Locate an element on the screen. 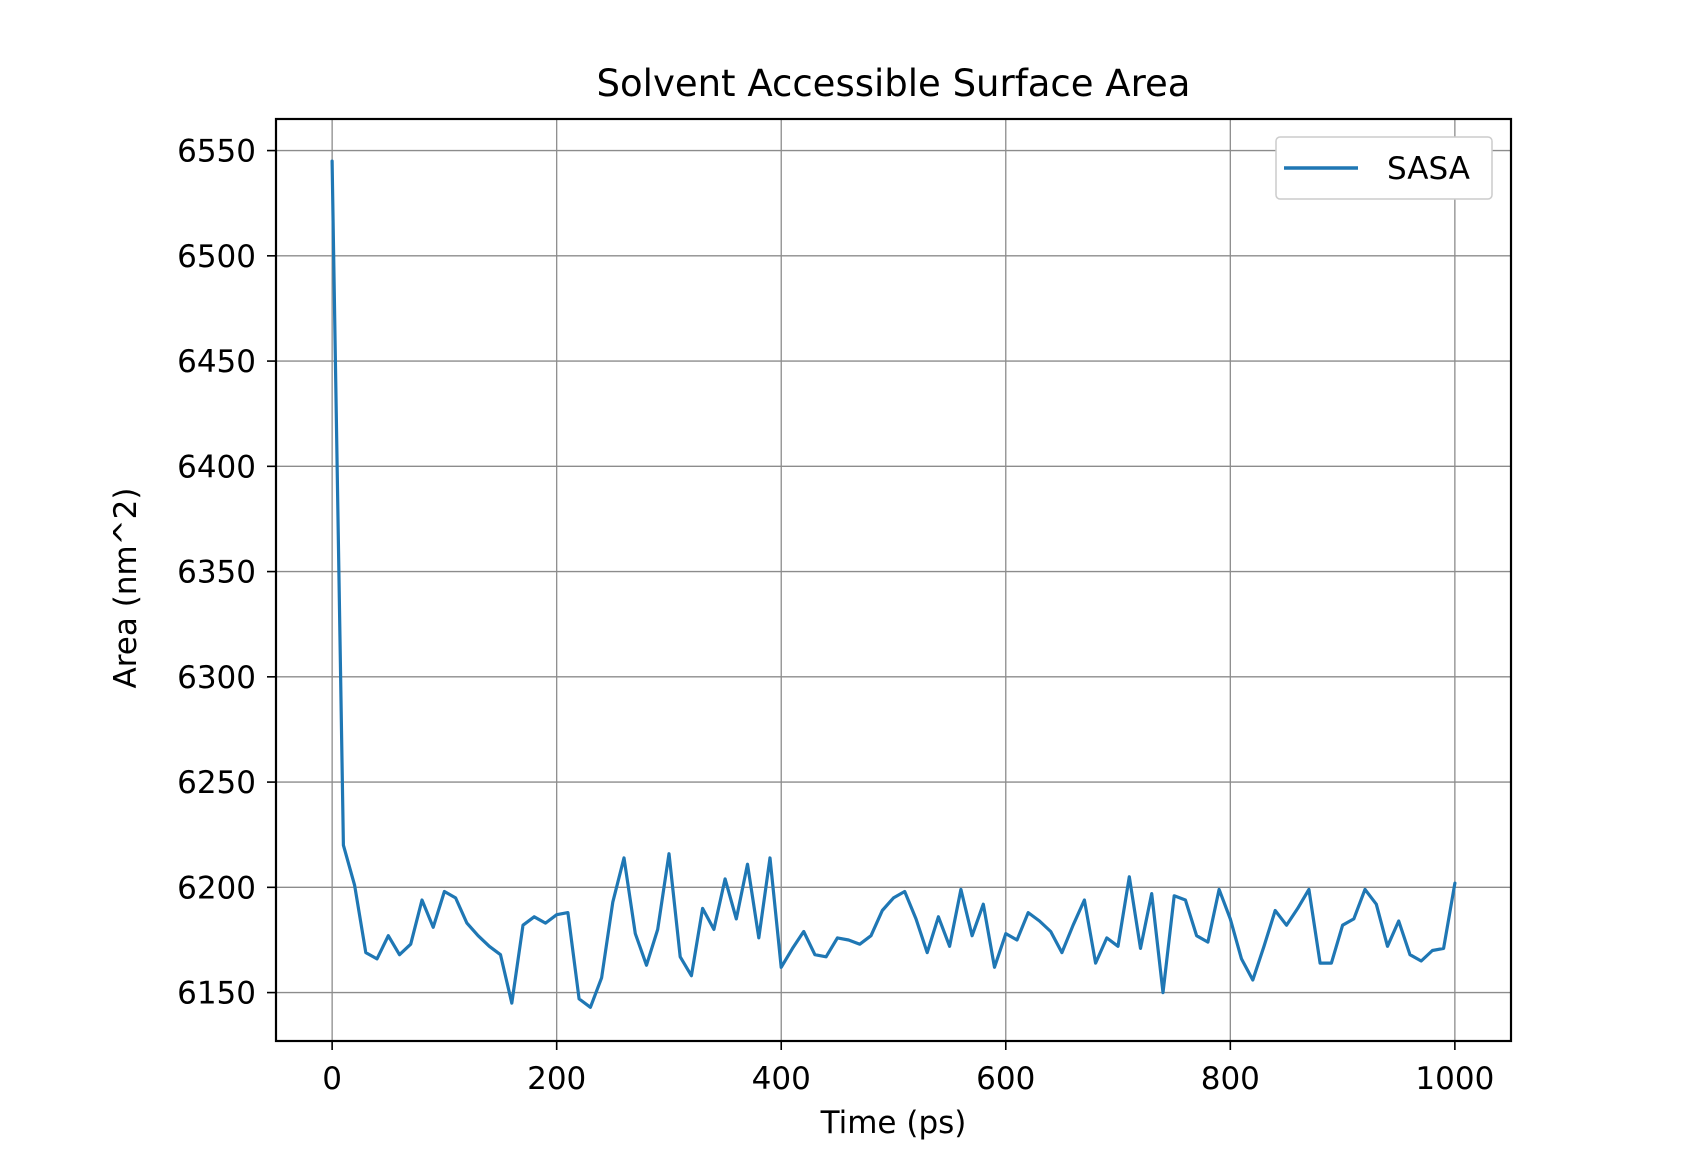 This screenshot has width=1708, height=1150. y-tick-label: 6250 is located at coordinates (216, 783).